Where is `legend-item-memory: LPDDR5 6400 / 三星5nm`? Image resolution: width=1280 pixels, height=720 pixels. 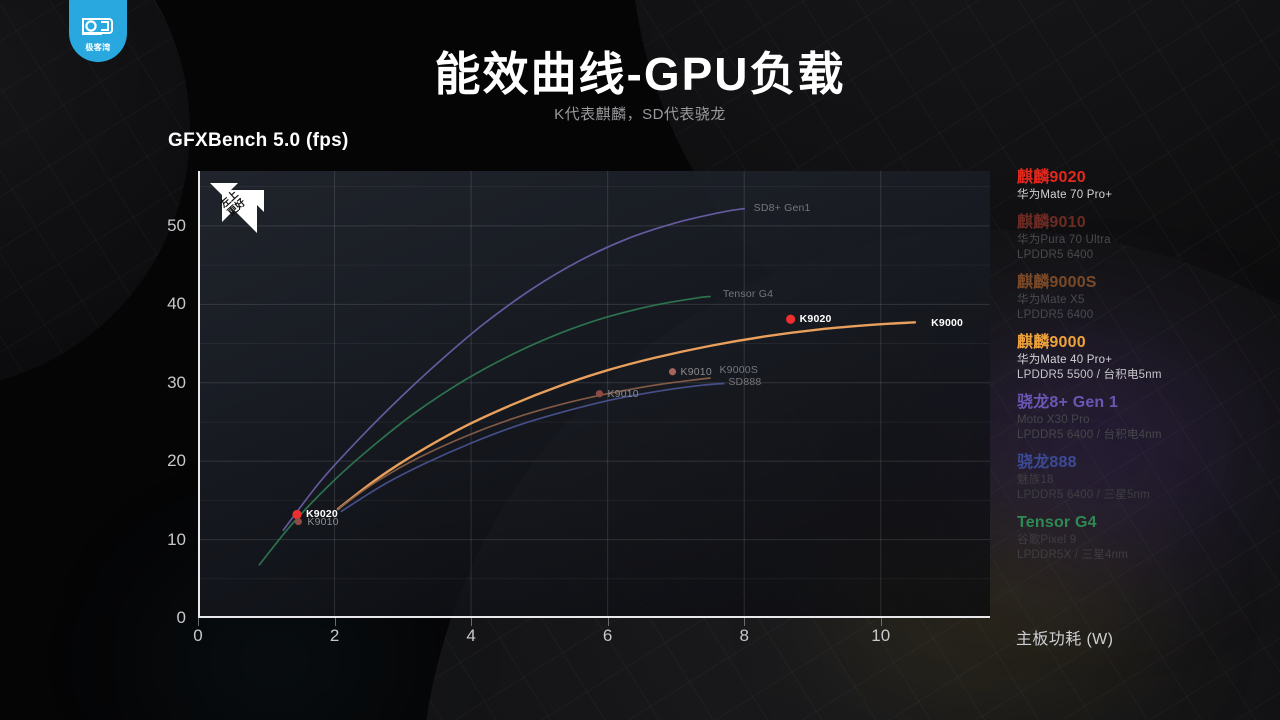
legend-item-memory: LPDDR5 6400 / 三星5nm is located at coordinates (1083, 495).